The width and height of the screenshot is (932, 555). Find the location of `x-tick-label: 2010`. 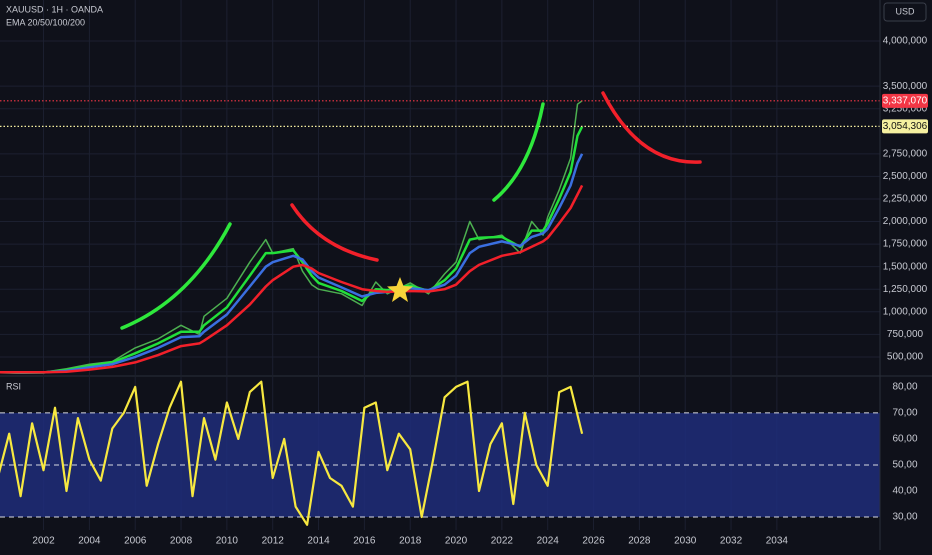

x-tick-label: 2010 is located at coordinates (227, 541).